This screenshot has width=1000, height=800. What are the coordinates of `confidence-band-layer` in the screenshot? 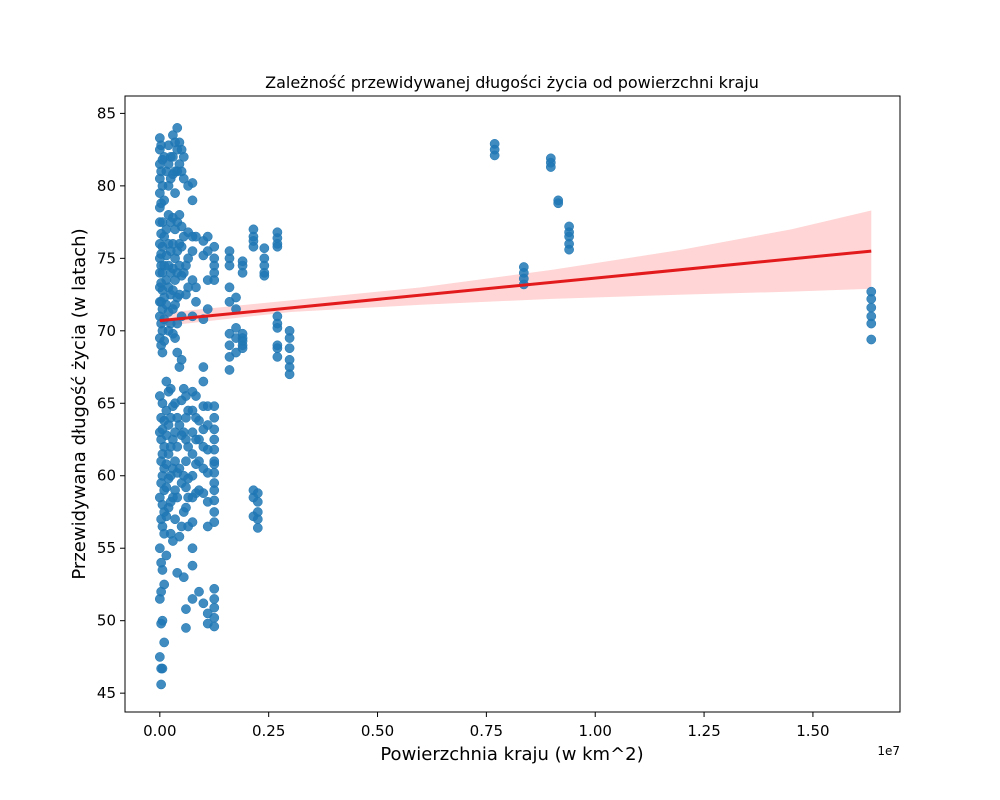 It's located at (515, 268).